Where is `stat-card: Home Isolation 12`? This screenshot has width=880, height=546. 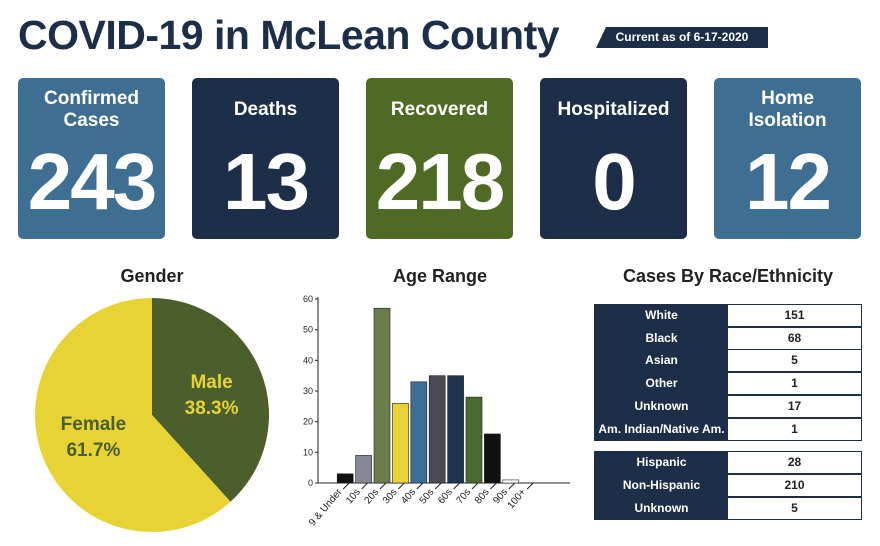 stat-card: Home Isolation 12 is located at coordinates (787, 158).